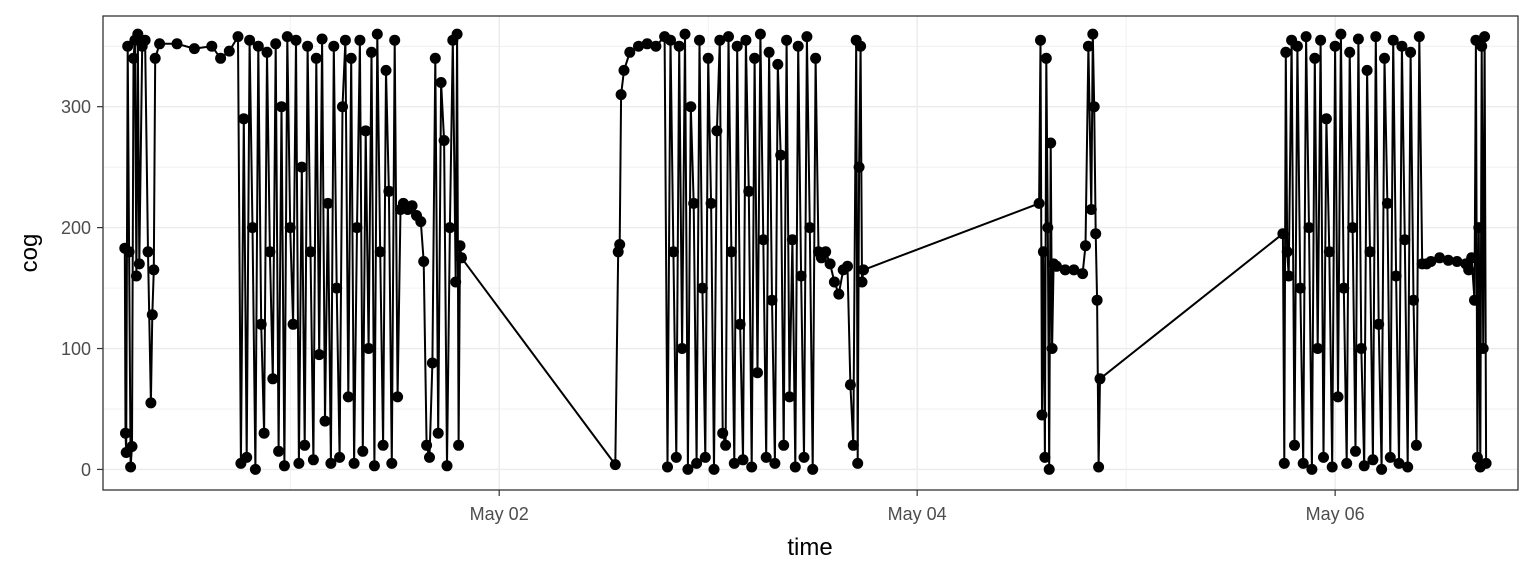 The width and height of the screenshot is (1536, 576). I want to click on y-tick-label: 100, so click(76, 349).